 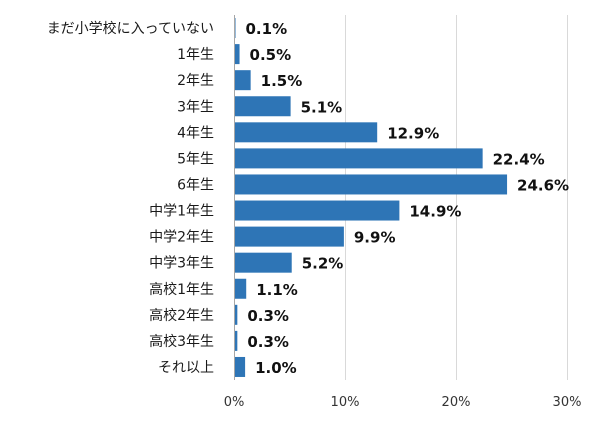 What do you see at coordinates (181, 264) in the screenshot?
I see `category-label: 中学3年生` at bounding box center [181, 264].